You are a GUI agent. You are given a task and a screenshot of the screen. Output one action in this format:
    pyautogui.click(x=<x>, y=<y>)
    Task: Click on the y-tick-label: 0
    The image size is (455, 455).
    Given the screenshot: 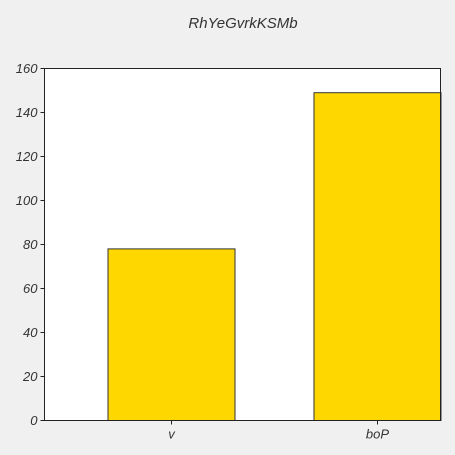 What is the action you would take?
    pyautogui.click(x=34, y=420)
    